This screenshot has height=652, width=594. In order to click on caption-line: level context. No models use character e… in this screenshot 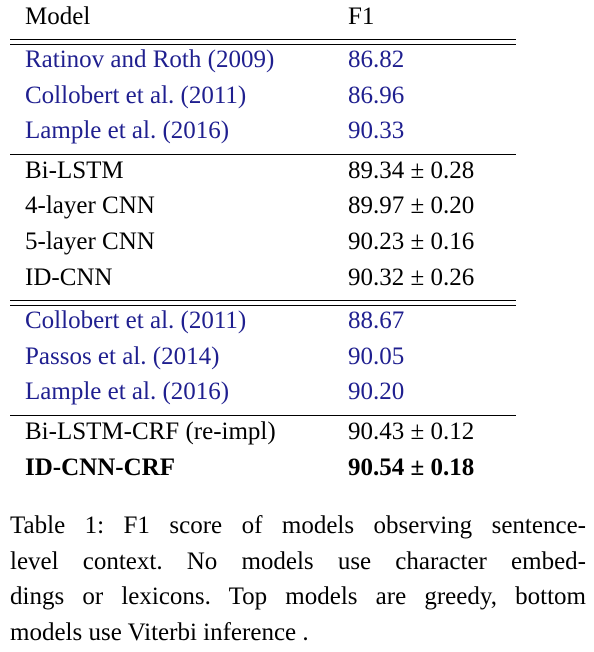, I will do `click(298, 561)`.